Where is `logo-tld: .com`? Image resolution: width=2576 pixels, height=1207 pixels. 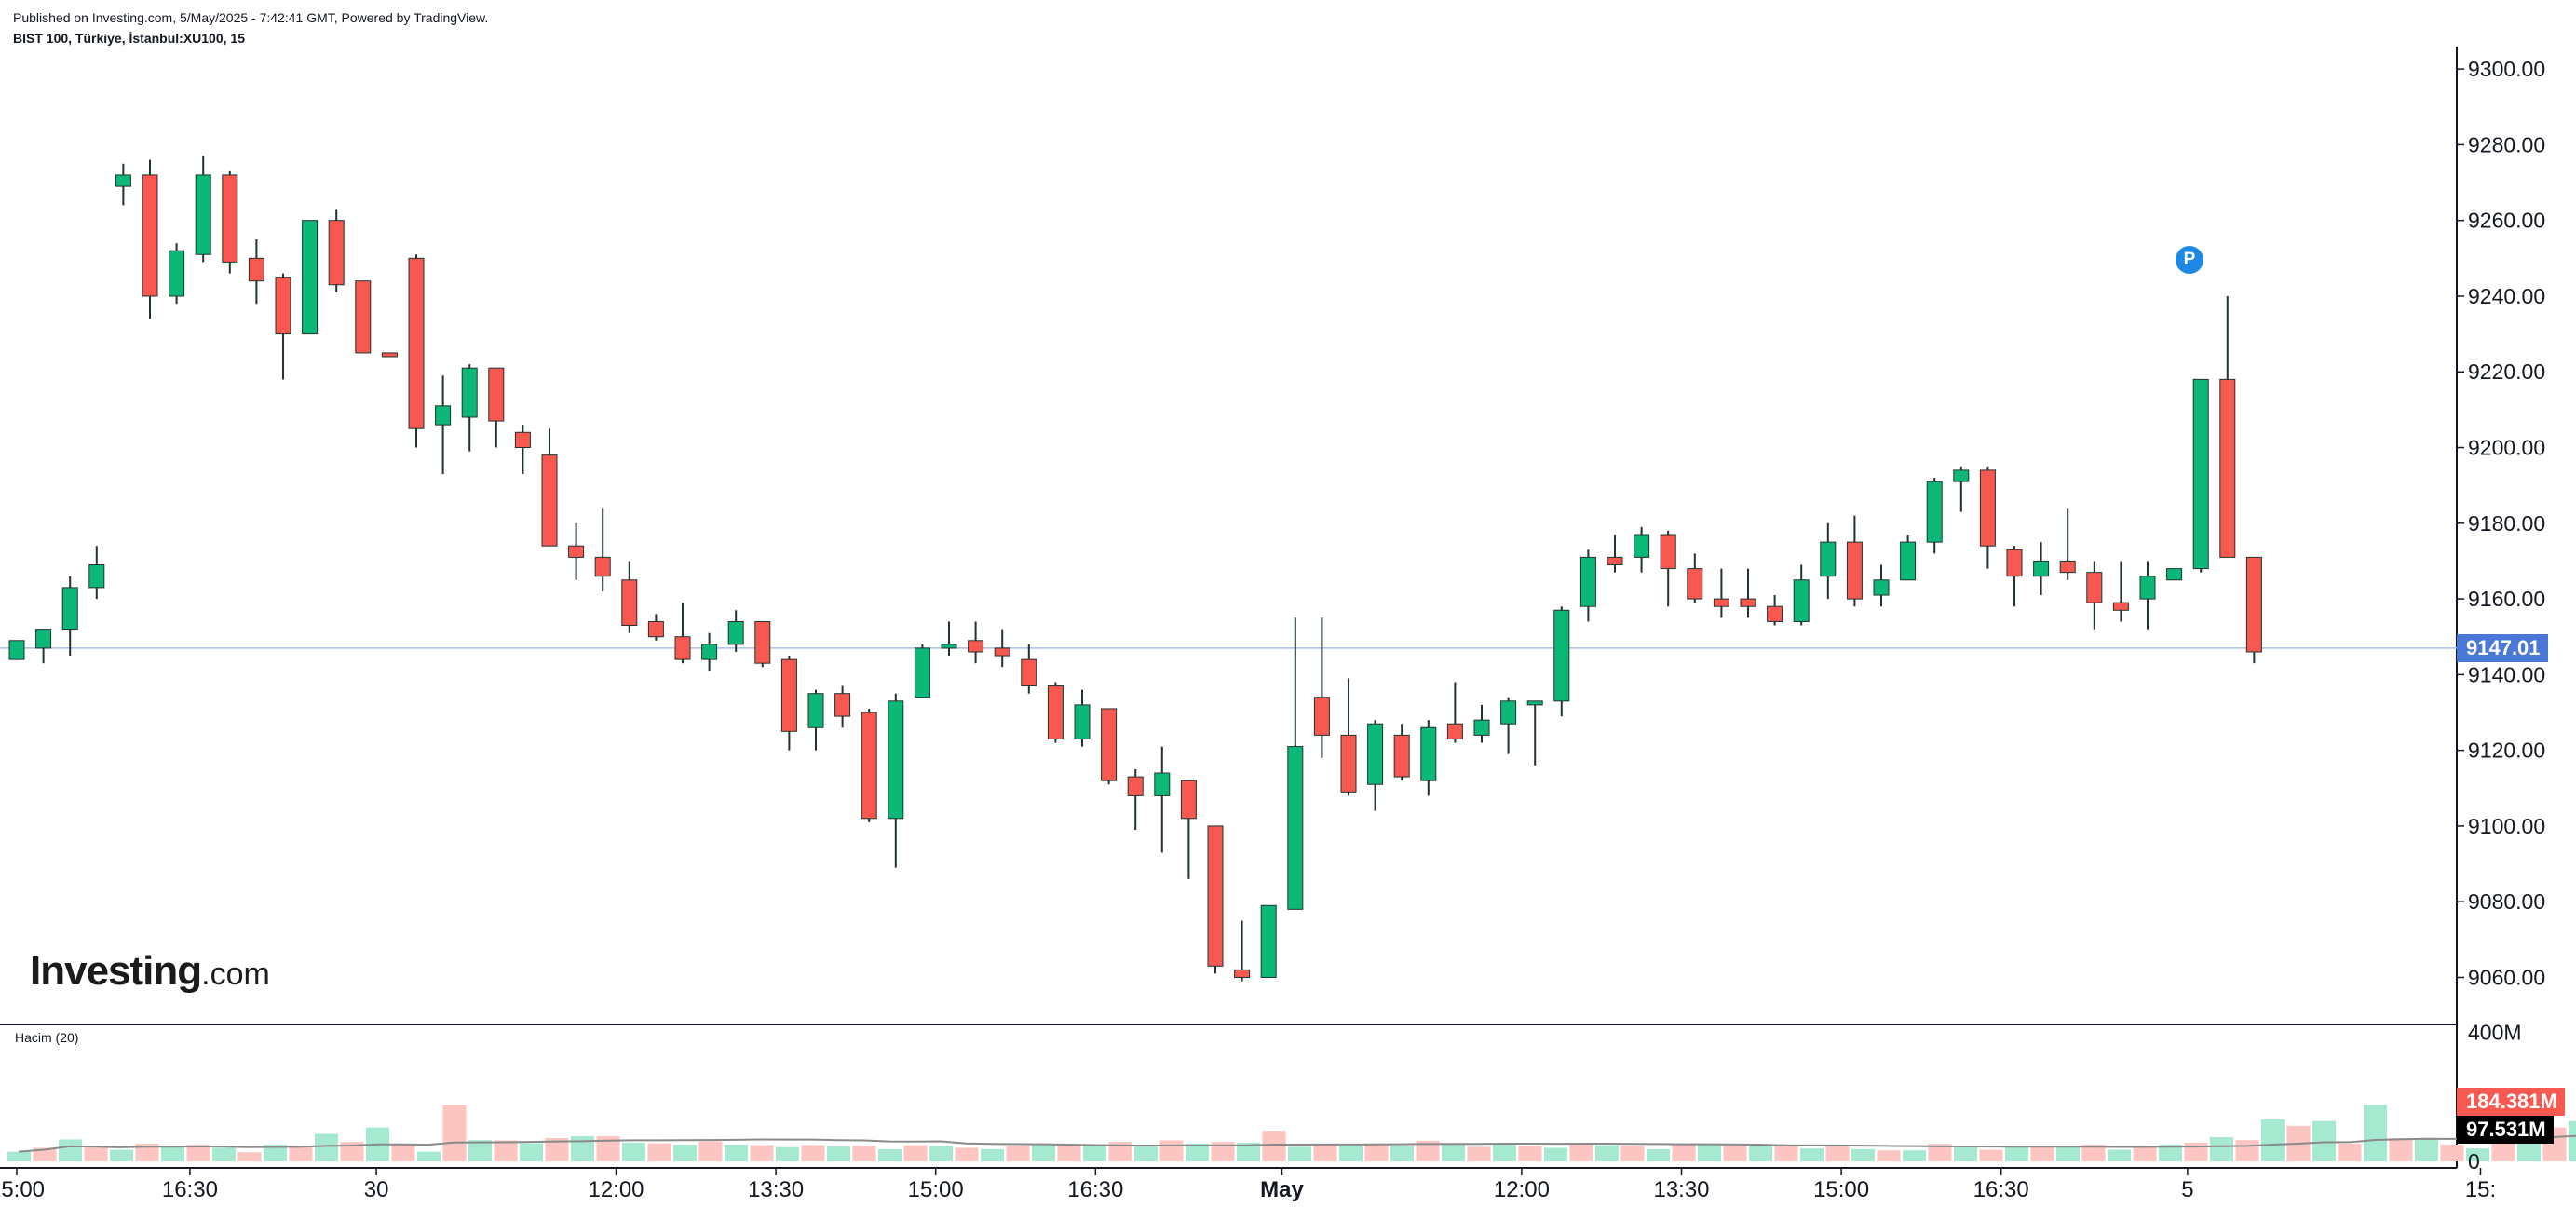 logo-tld: .com is located at coordinates (235, 974).